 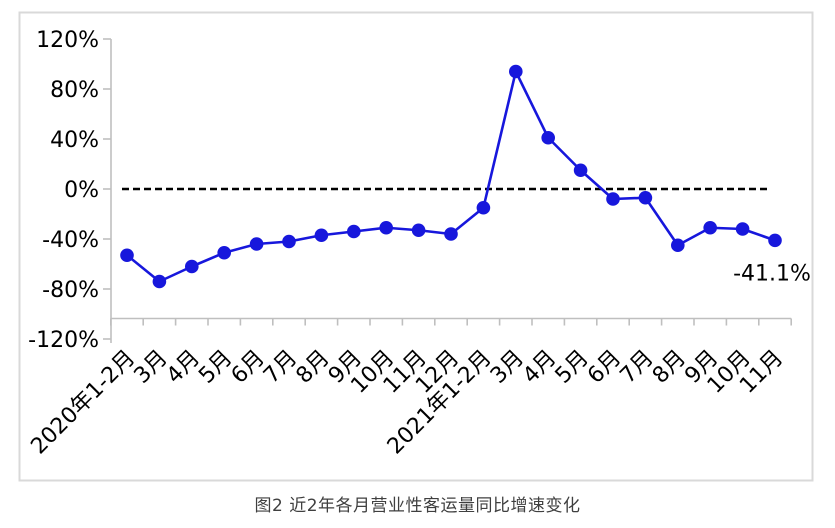 What do you see at coordinates (70, 240) in the screenshot?
I see `y-axis-label: -40%` at bounding box center [70, 240].